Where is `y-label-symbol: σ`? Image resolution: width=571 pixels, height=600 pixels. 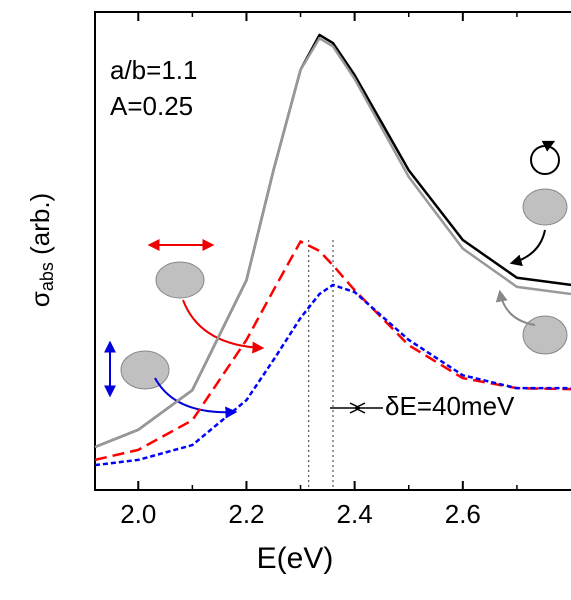 y-label-symbol: σ is located at coordinates (40, 299).